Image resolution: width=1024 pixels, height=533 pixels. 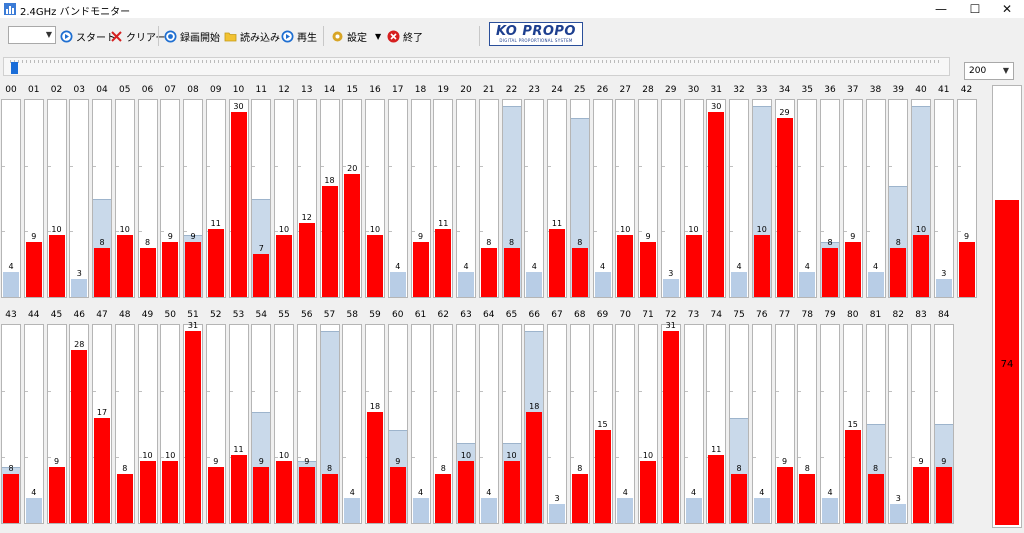 I want to click on channel-17: 17 4, so click(x=398, y=191).